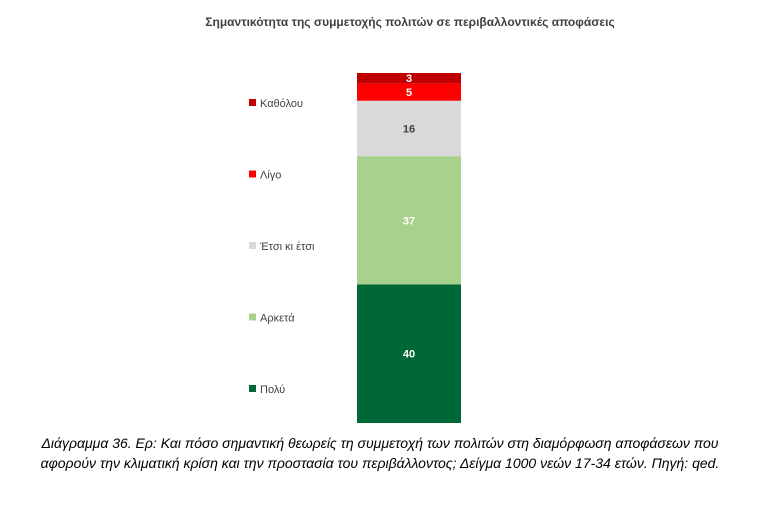 Image resolution: width=760 pixels, height=509 pixels. I want to click on data-labels: 40 37 16 5 3, so click(409, 216).